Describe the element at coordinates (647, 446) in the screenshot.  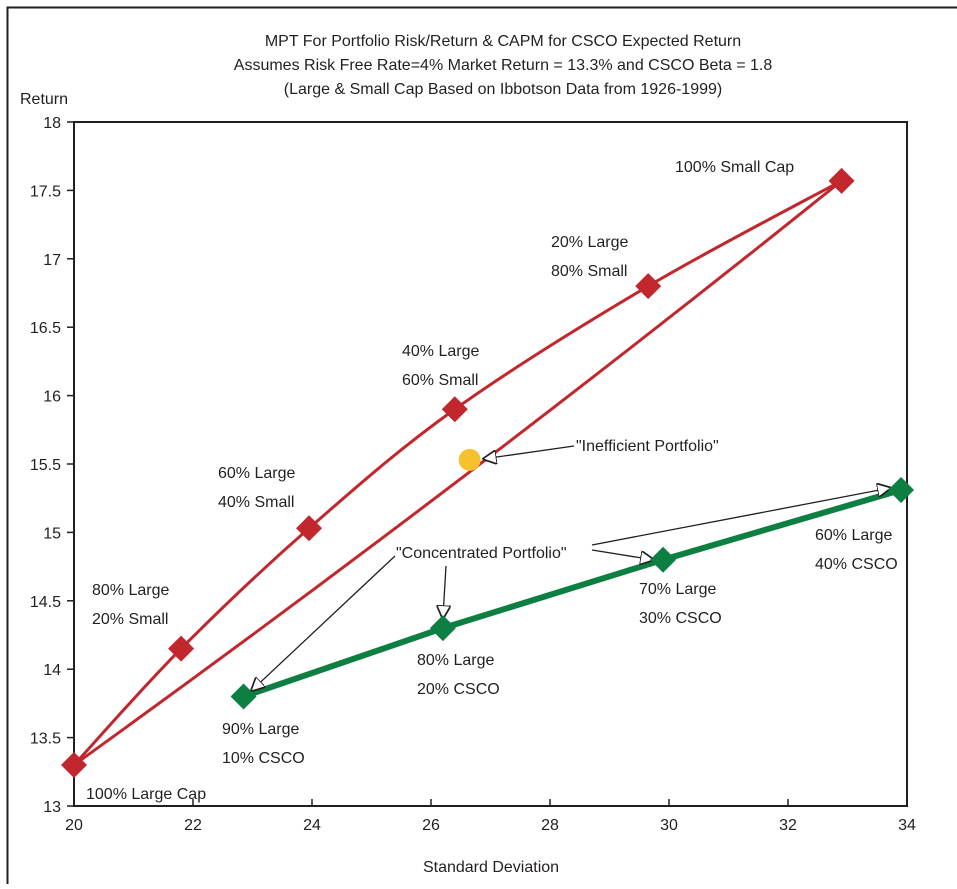
I see `annotation-inefficient-portfolio: "Inefficient Portfolio"` at that location.